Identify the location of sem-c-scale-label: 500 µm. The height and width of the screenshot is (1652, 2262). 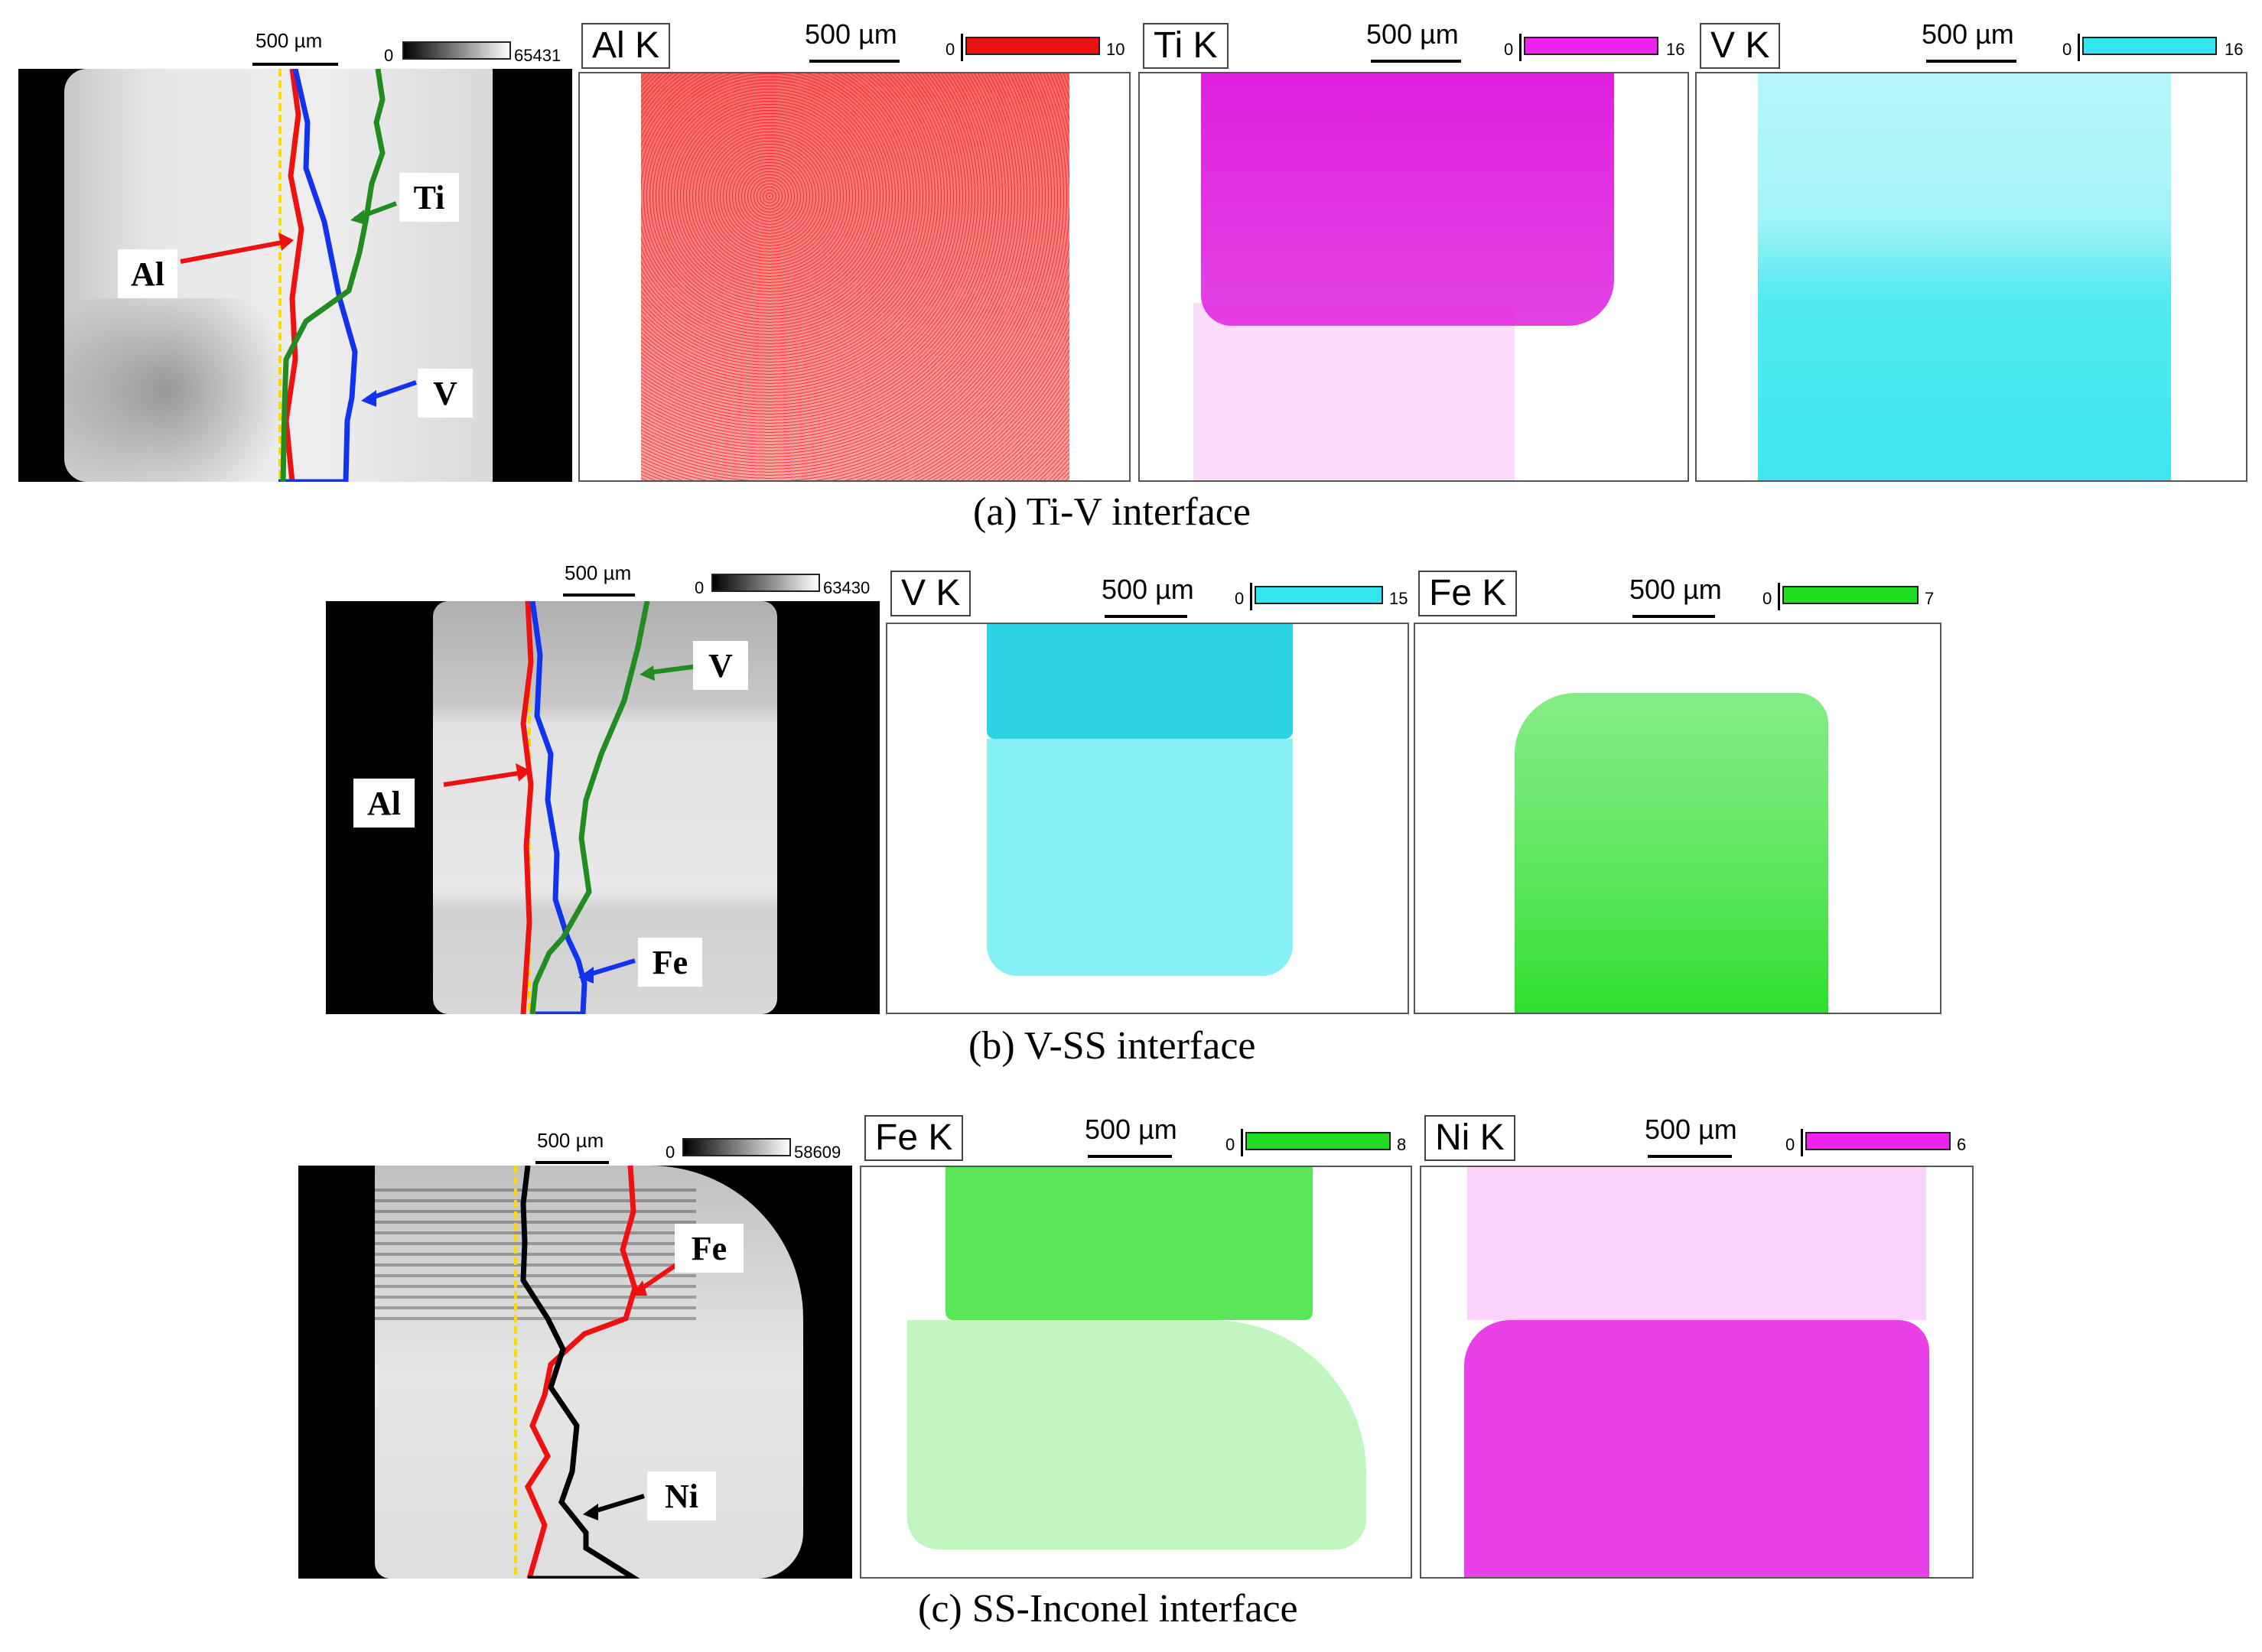
(571, 1140).